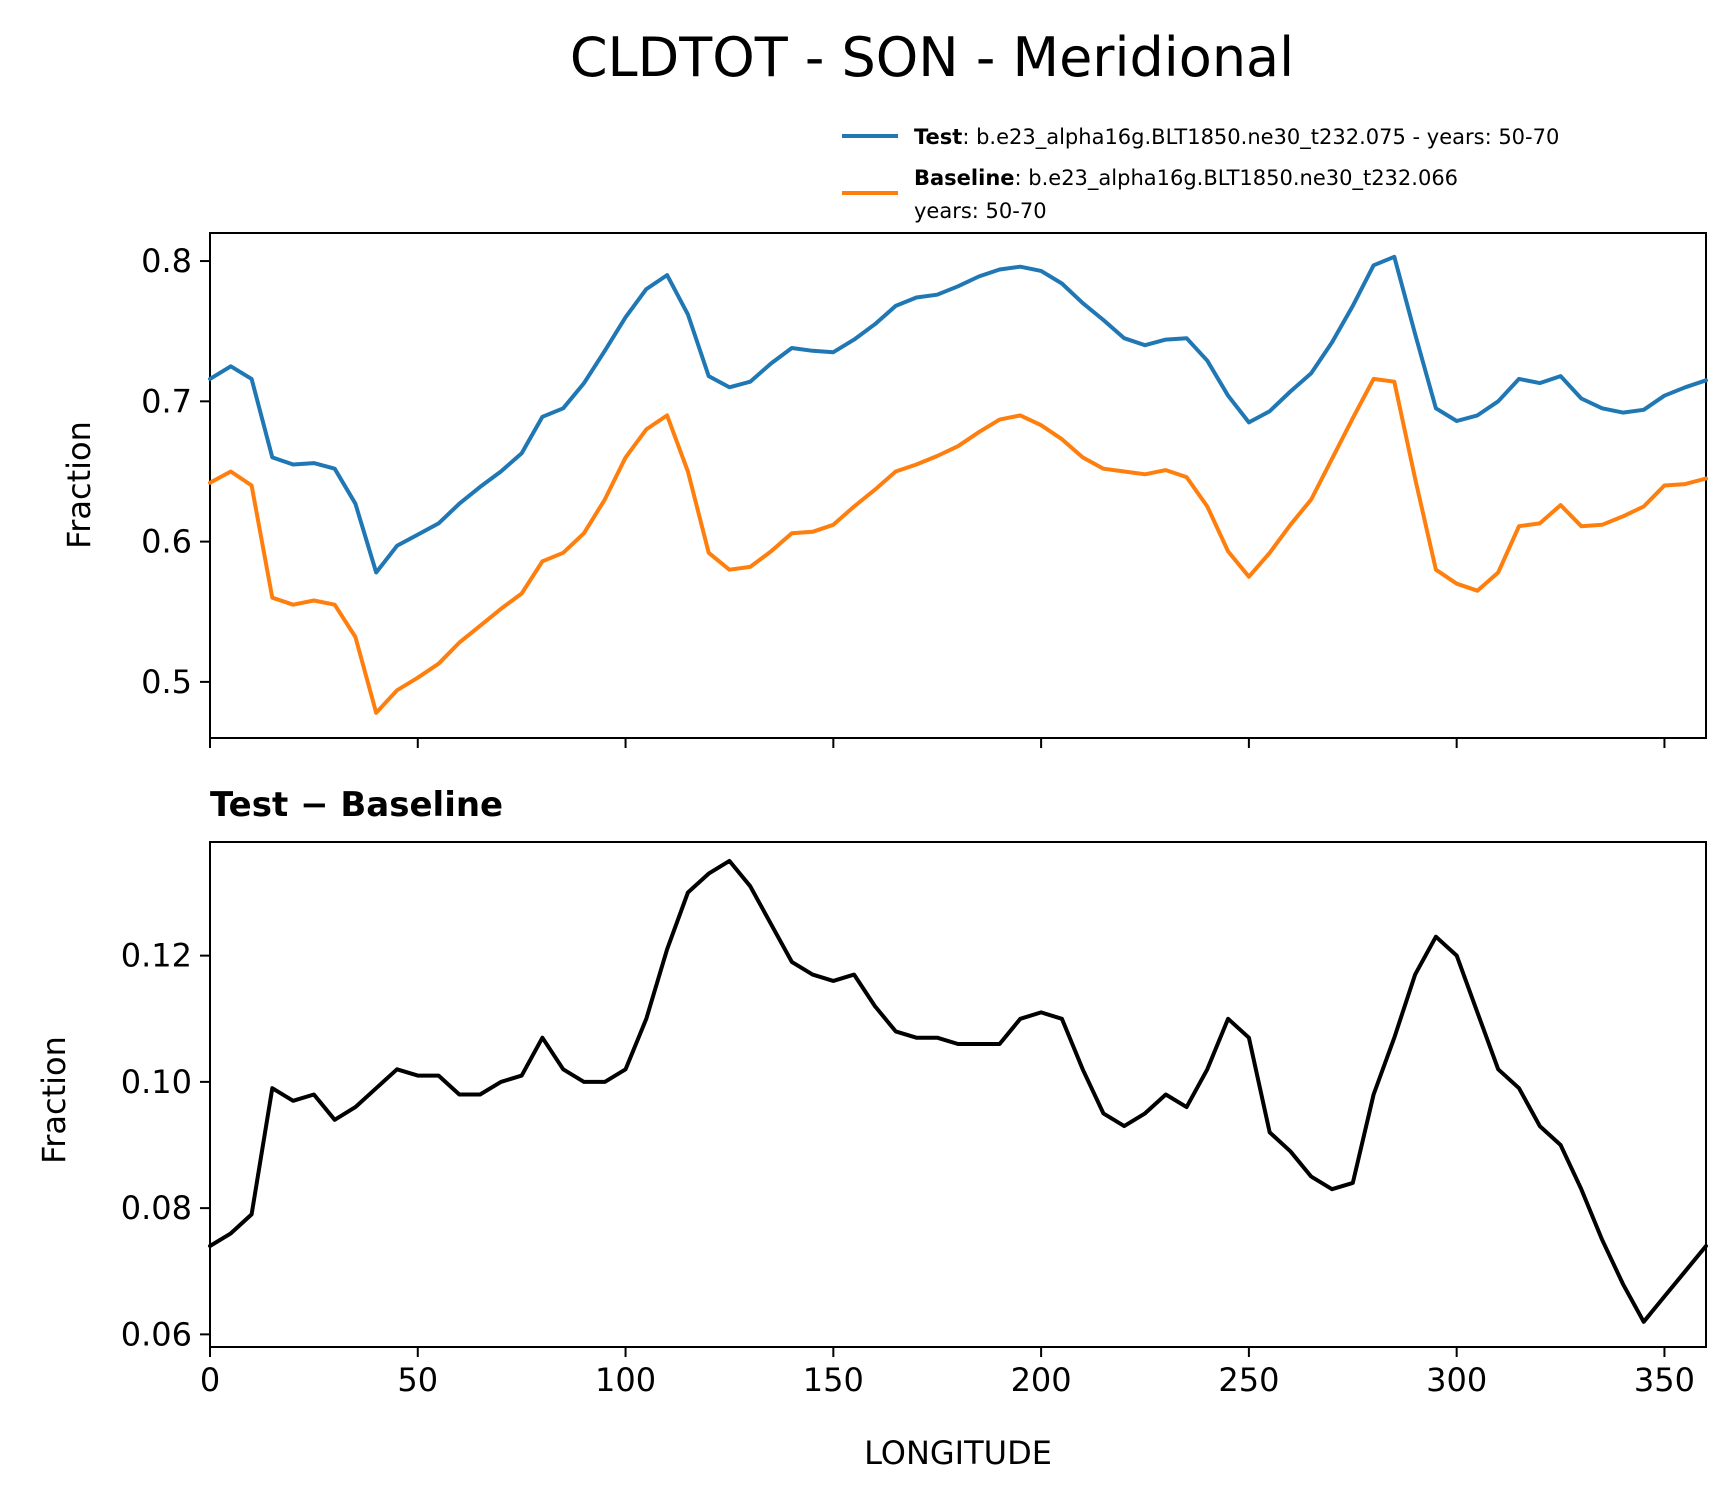 This screenshot has height=1496, width=1730. Describe the element at coordinates (932, 57) in the screenshot. I see `chart-title: CLDTOT - SON - Meridional` at that location.